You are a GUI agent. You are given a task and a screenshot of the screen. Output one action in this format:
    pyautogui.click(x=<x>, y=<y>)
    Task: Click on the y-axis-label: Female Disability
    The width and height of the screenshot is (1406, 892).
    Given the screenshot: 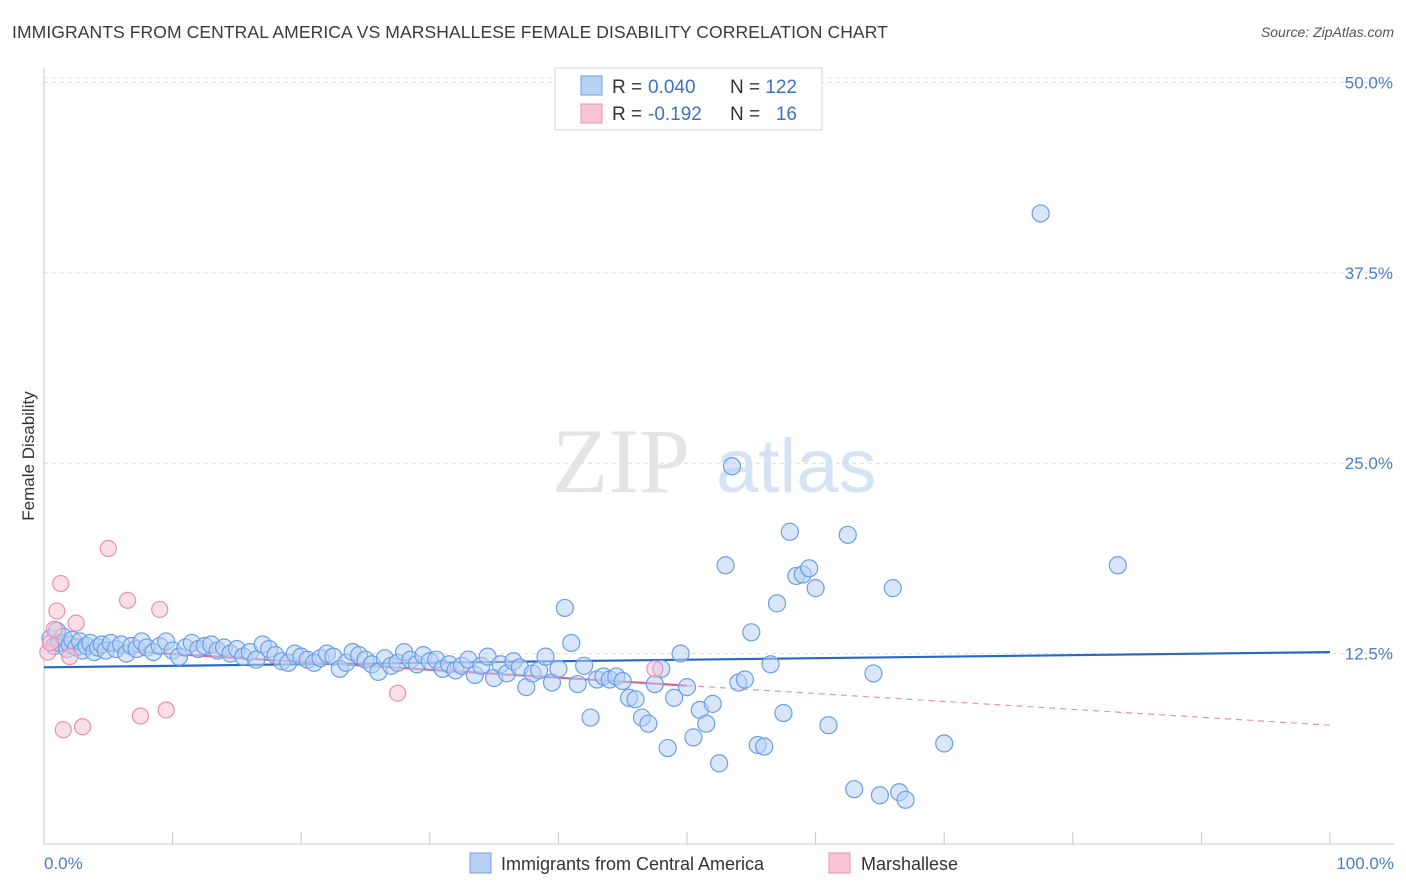 What is the action you would take?
    pyautogui.click(x=28, y=456)
    